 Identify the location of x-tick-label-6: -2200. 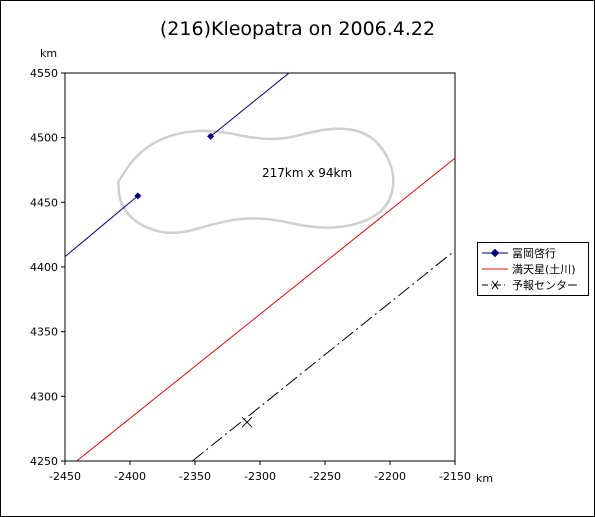
(390, 476).